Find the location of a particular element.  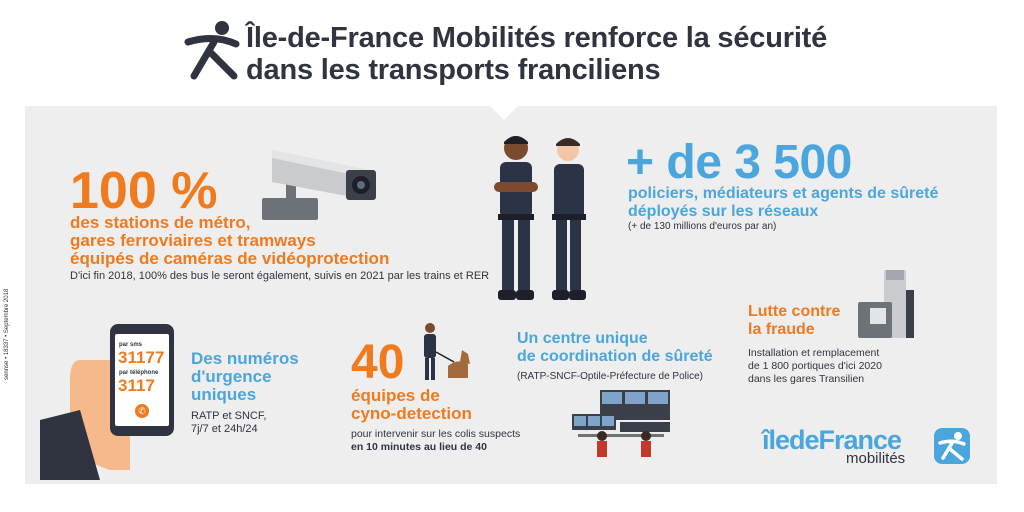

brand-name: îledeFrance is located at coordinates (832, 440).